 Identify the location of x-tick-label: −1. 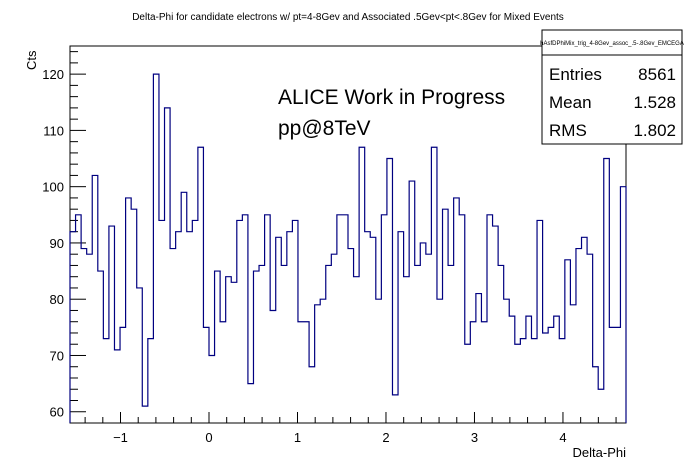
(120, 437).